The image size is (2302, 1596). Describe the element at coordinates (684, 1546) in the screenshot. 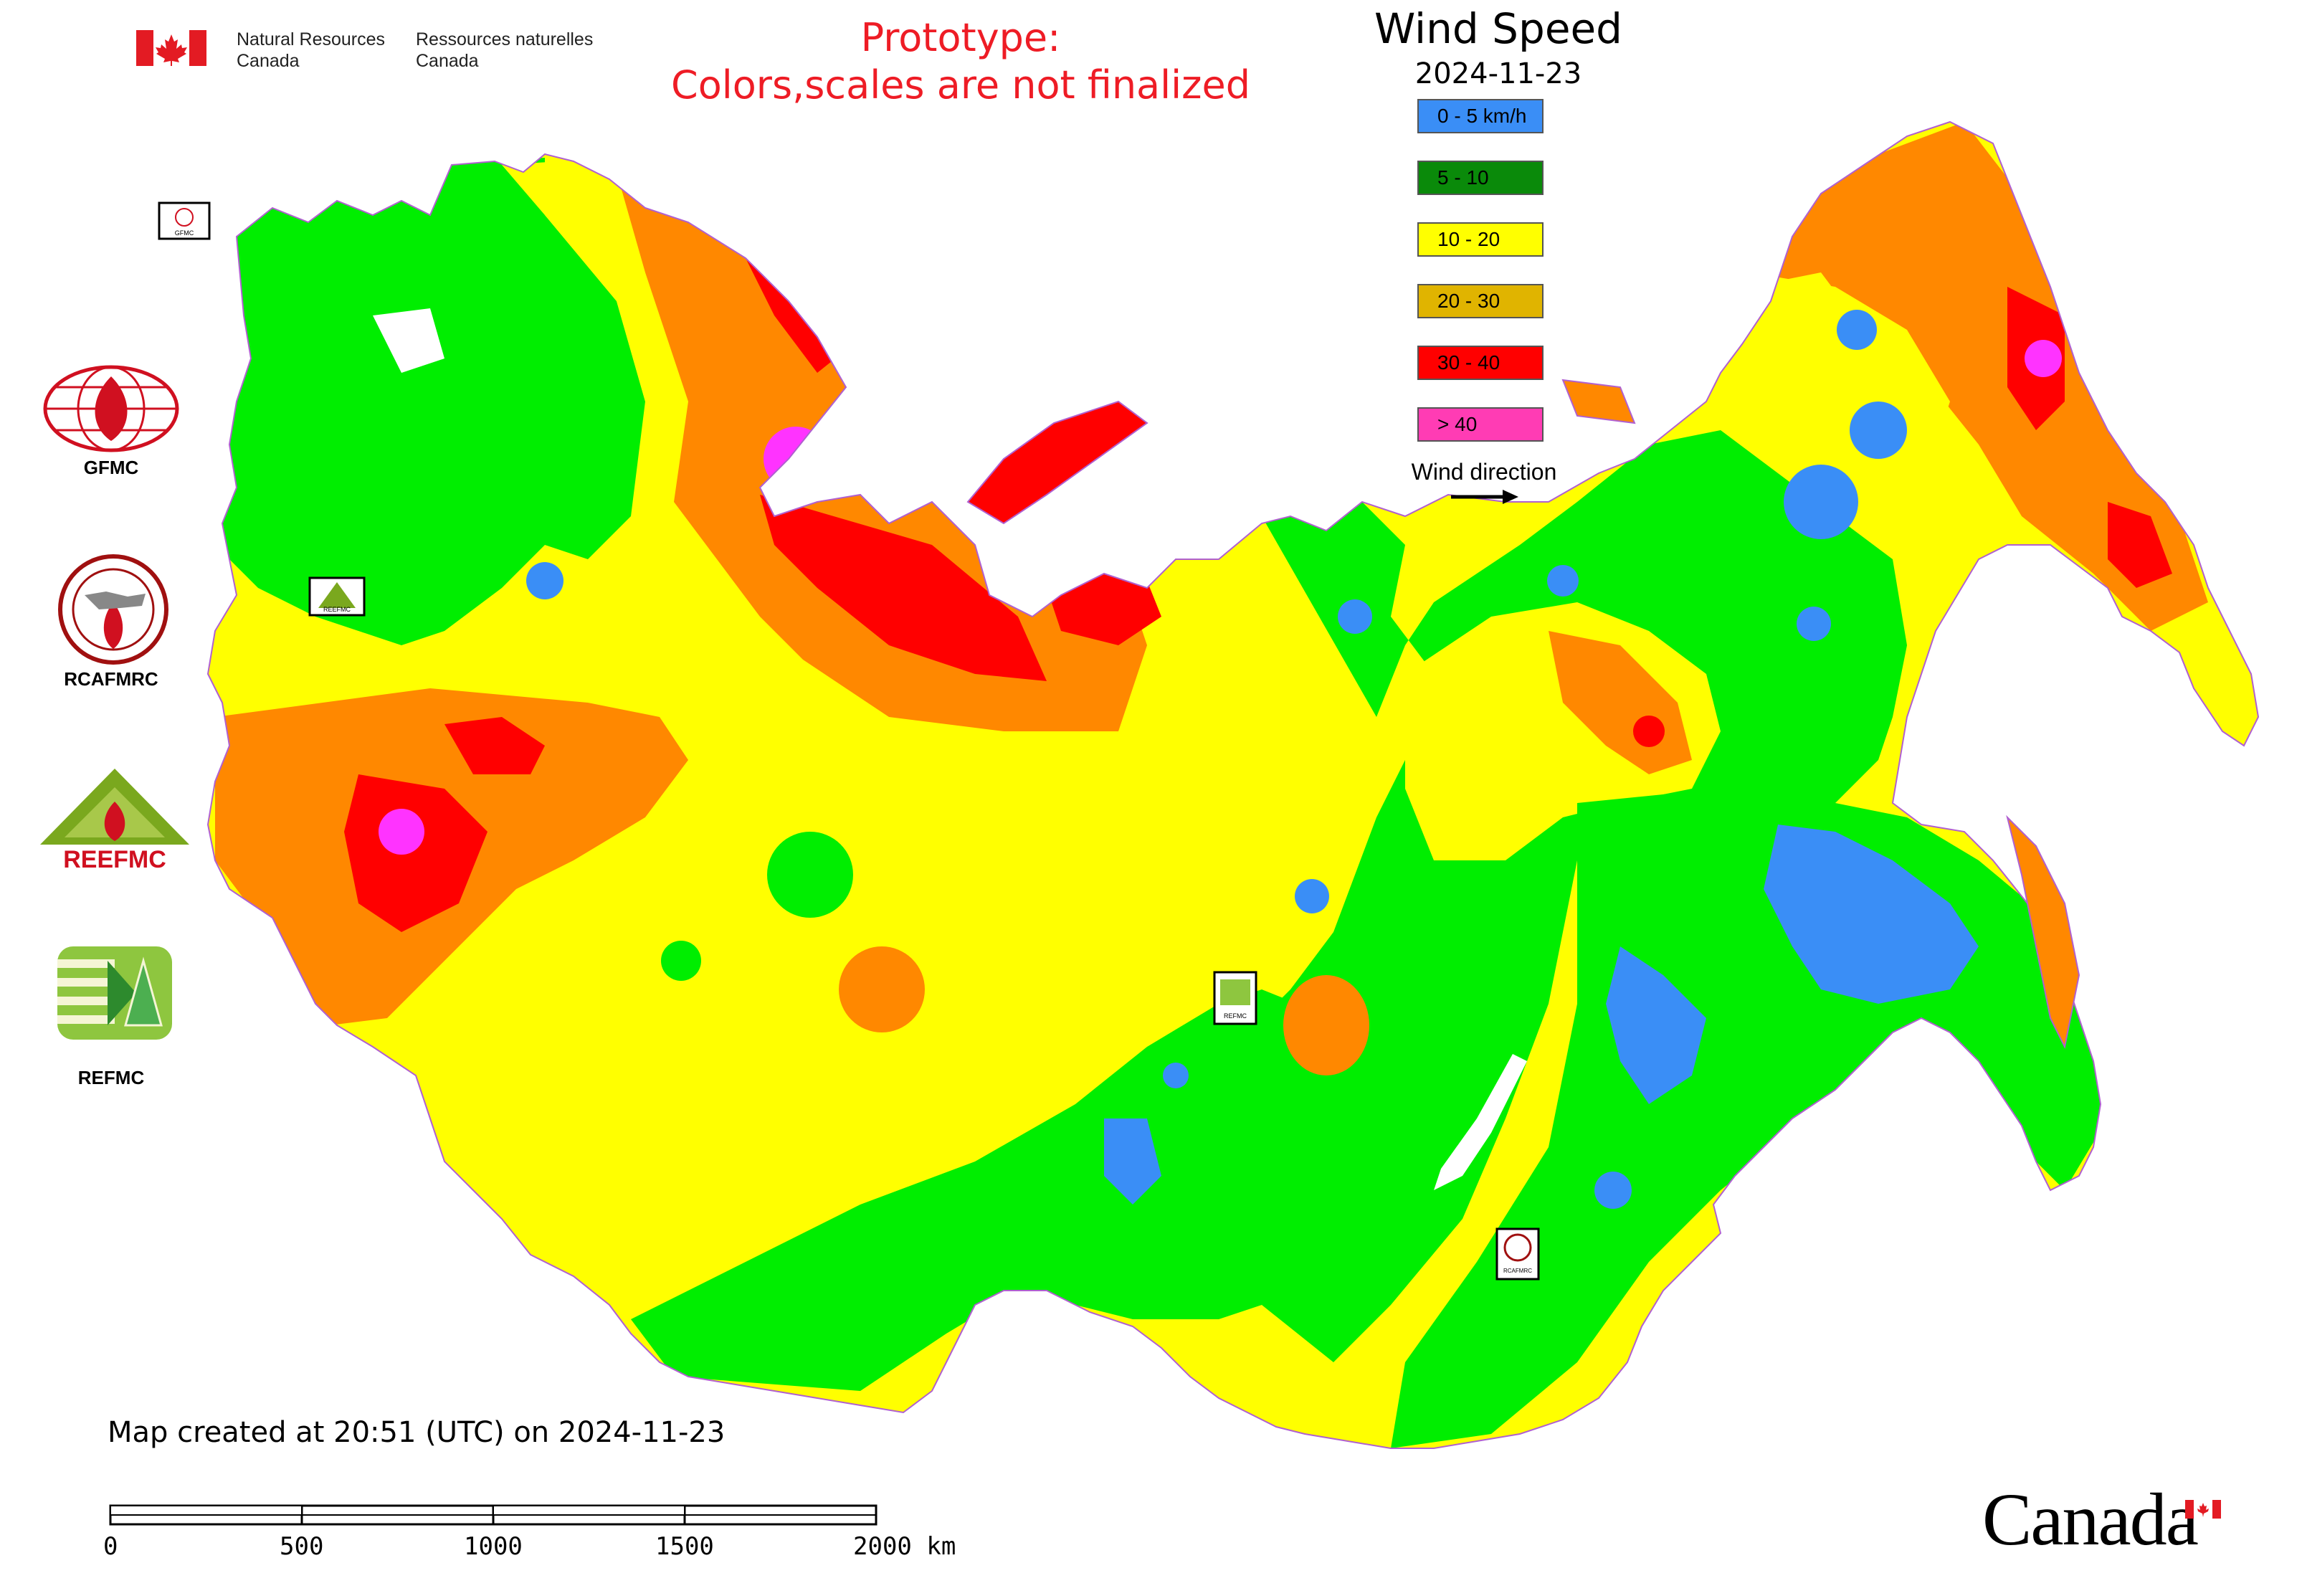

I see `scale-label-1500: 1500` at that location.